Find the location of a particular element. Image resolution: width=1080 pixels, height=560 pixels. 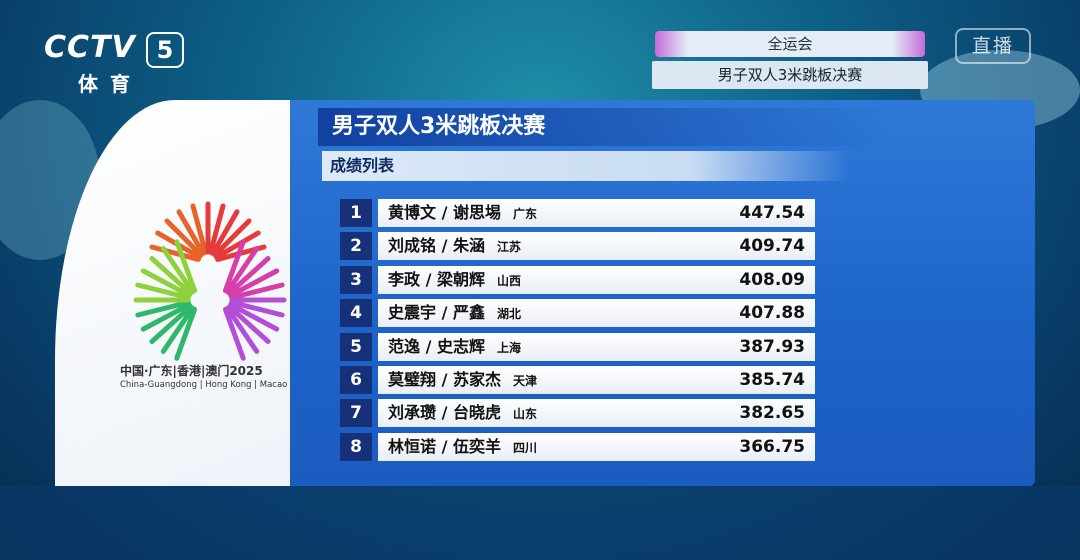

athlete-names: 黄博文 / 谢思埸 广东 is located at coordinates (463, 212).